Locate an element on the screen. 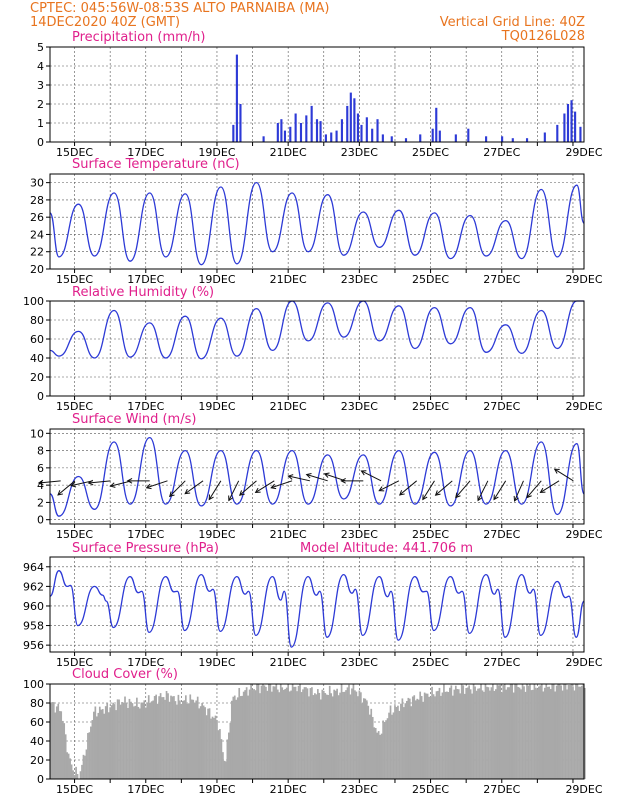 The height and width of the screenshot is (804, 618). pres-series-line is located at coordinates (317, 609).